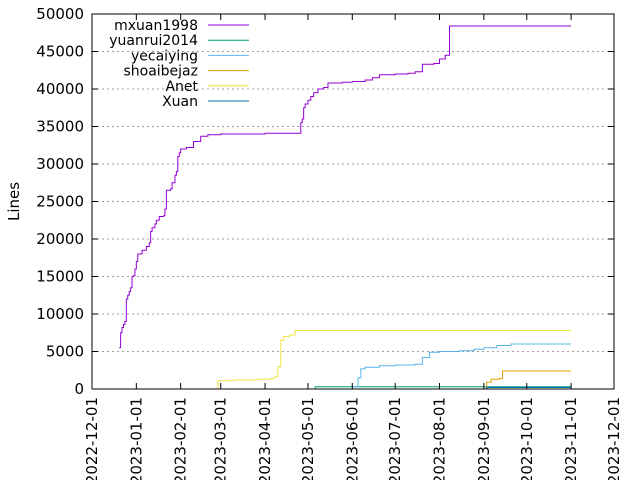  Describe the element at coordinates (443, 366) in the screenshot. I see `series-line-yecaiying` at that location.